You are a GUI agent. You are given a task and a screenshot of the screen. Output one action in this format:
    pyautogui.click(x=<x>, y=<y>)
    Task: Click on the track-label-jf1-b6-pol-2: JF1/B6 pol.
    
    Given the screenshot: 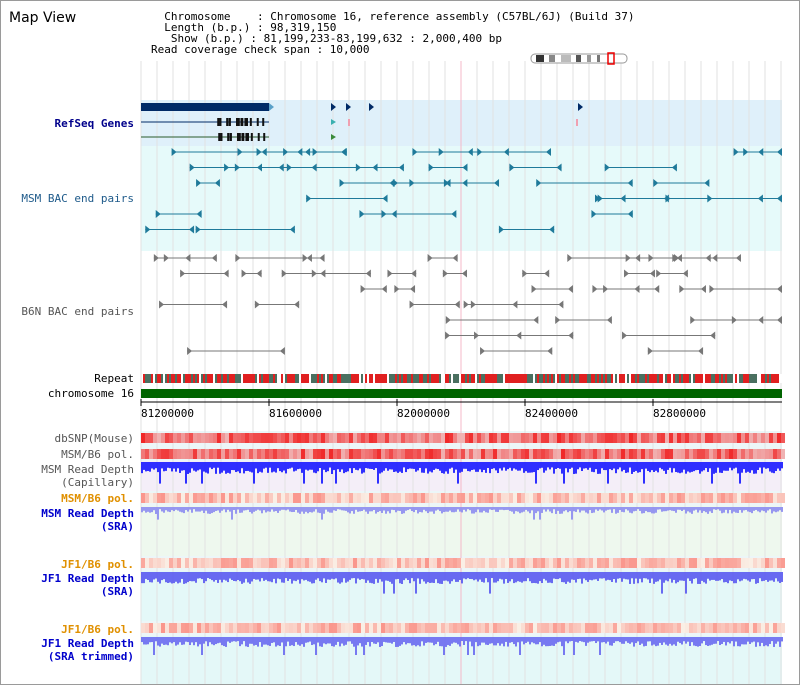 What is the action you would take?
    pyautogui.click(x=97, y=629)
    